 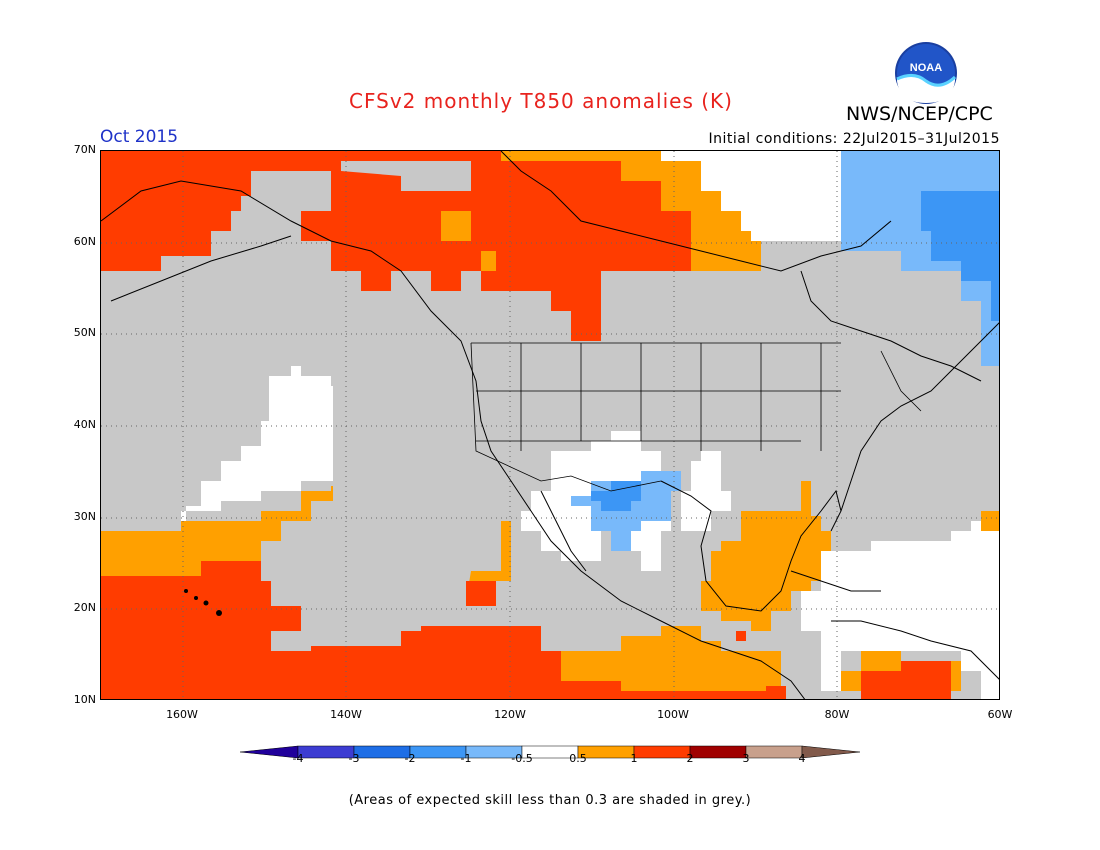 I want to click on colorbar, so click(x=550, y=752).